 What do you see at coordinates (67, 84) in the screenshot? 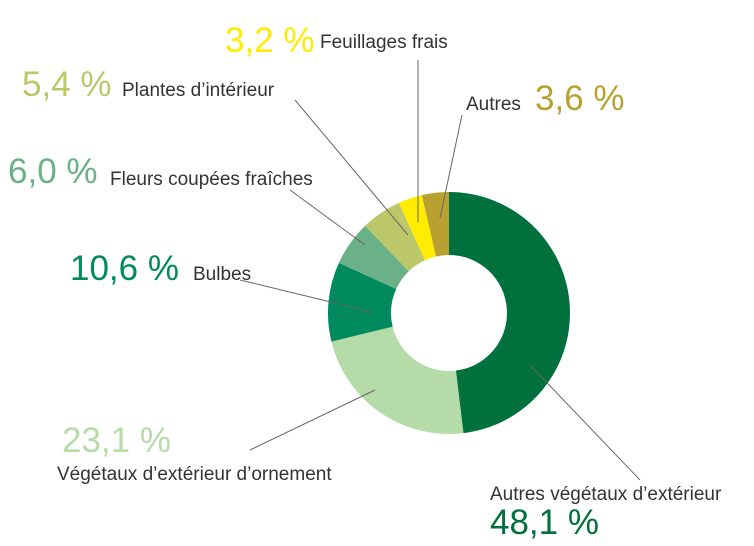
I see `value-label: 5,4 %` at bounding box center [67, 84].